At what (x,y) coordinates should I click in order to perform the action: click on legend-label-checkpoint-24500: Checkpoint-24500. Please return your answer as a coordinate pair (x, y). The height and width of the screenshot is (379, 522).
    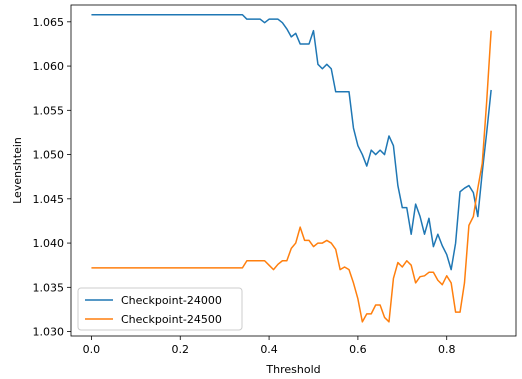
    Looking at the image, I should click on (171, 319).